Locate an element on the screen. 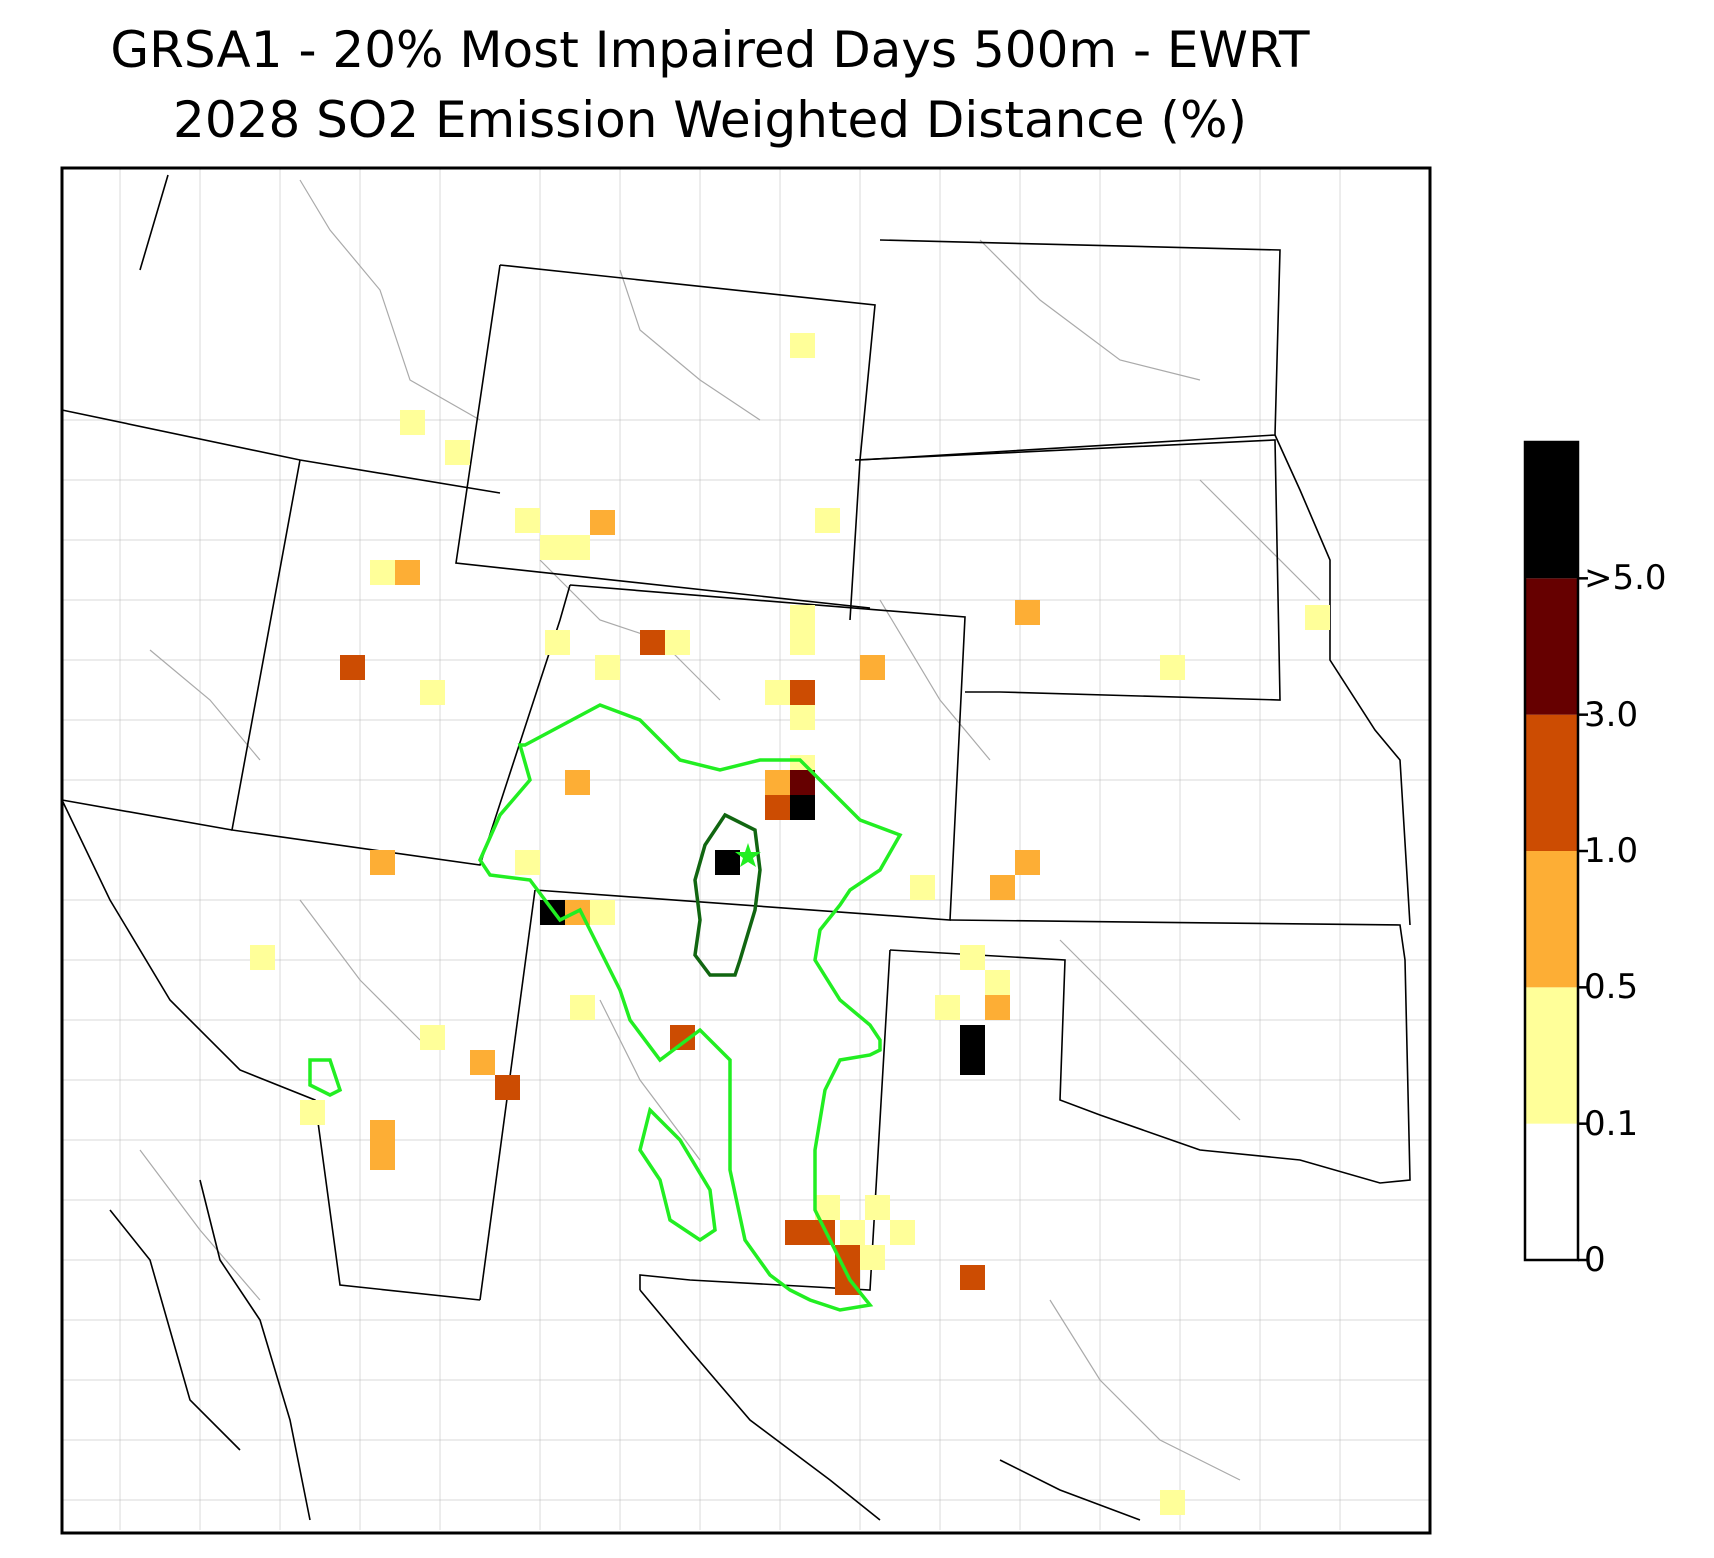  colorbar-tick-label: 3.0 is located at coordinates (1611, 714).